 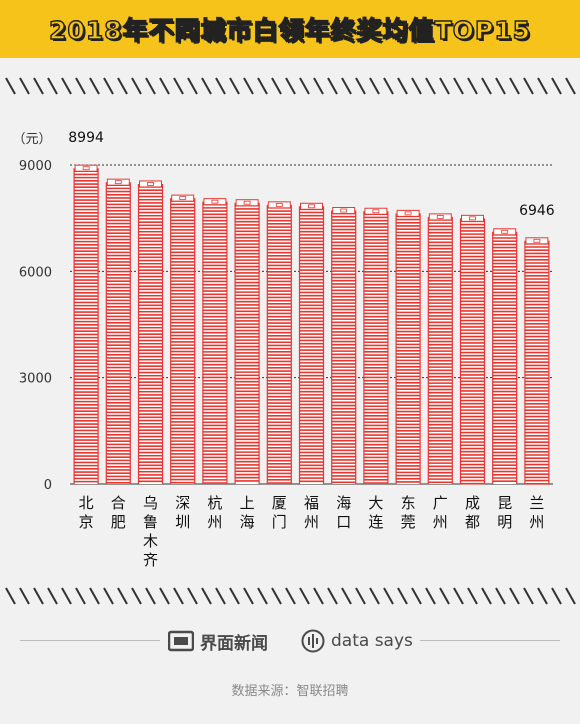 I want to click on x-tick-label: 京, so click(x=86, y=522).